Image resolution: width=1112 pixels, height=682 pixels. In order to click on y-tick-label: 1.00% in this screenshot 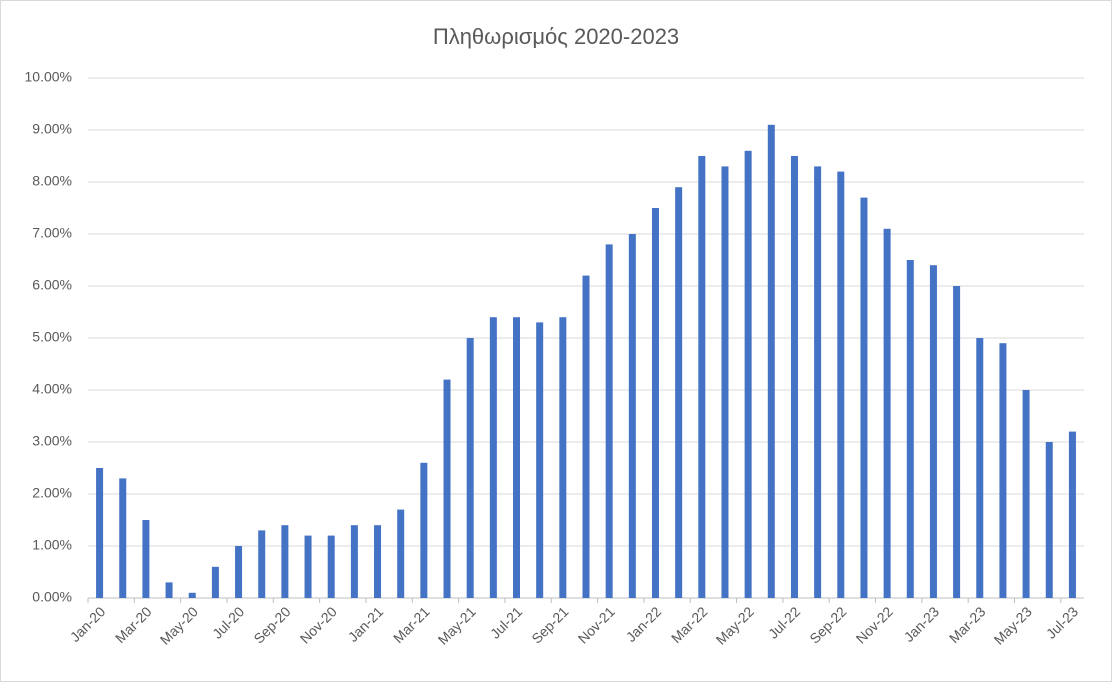, I will do `click(52, 545)`.